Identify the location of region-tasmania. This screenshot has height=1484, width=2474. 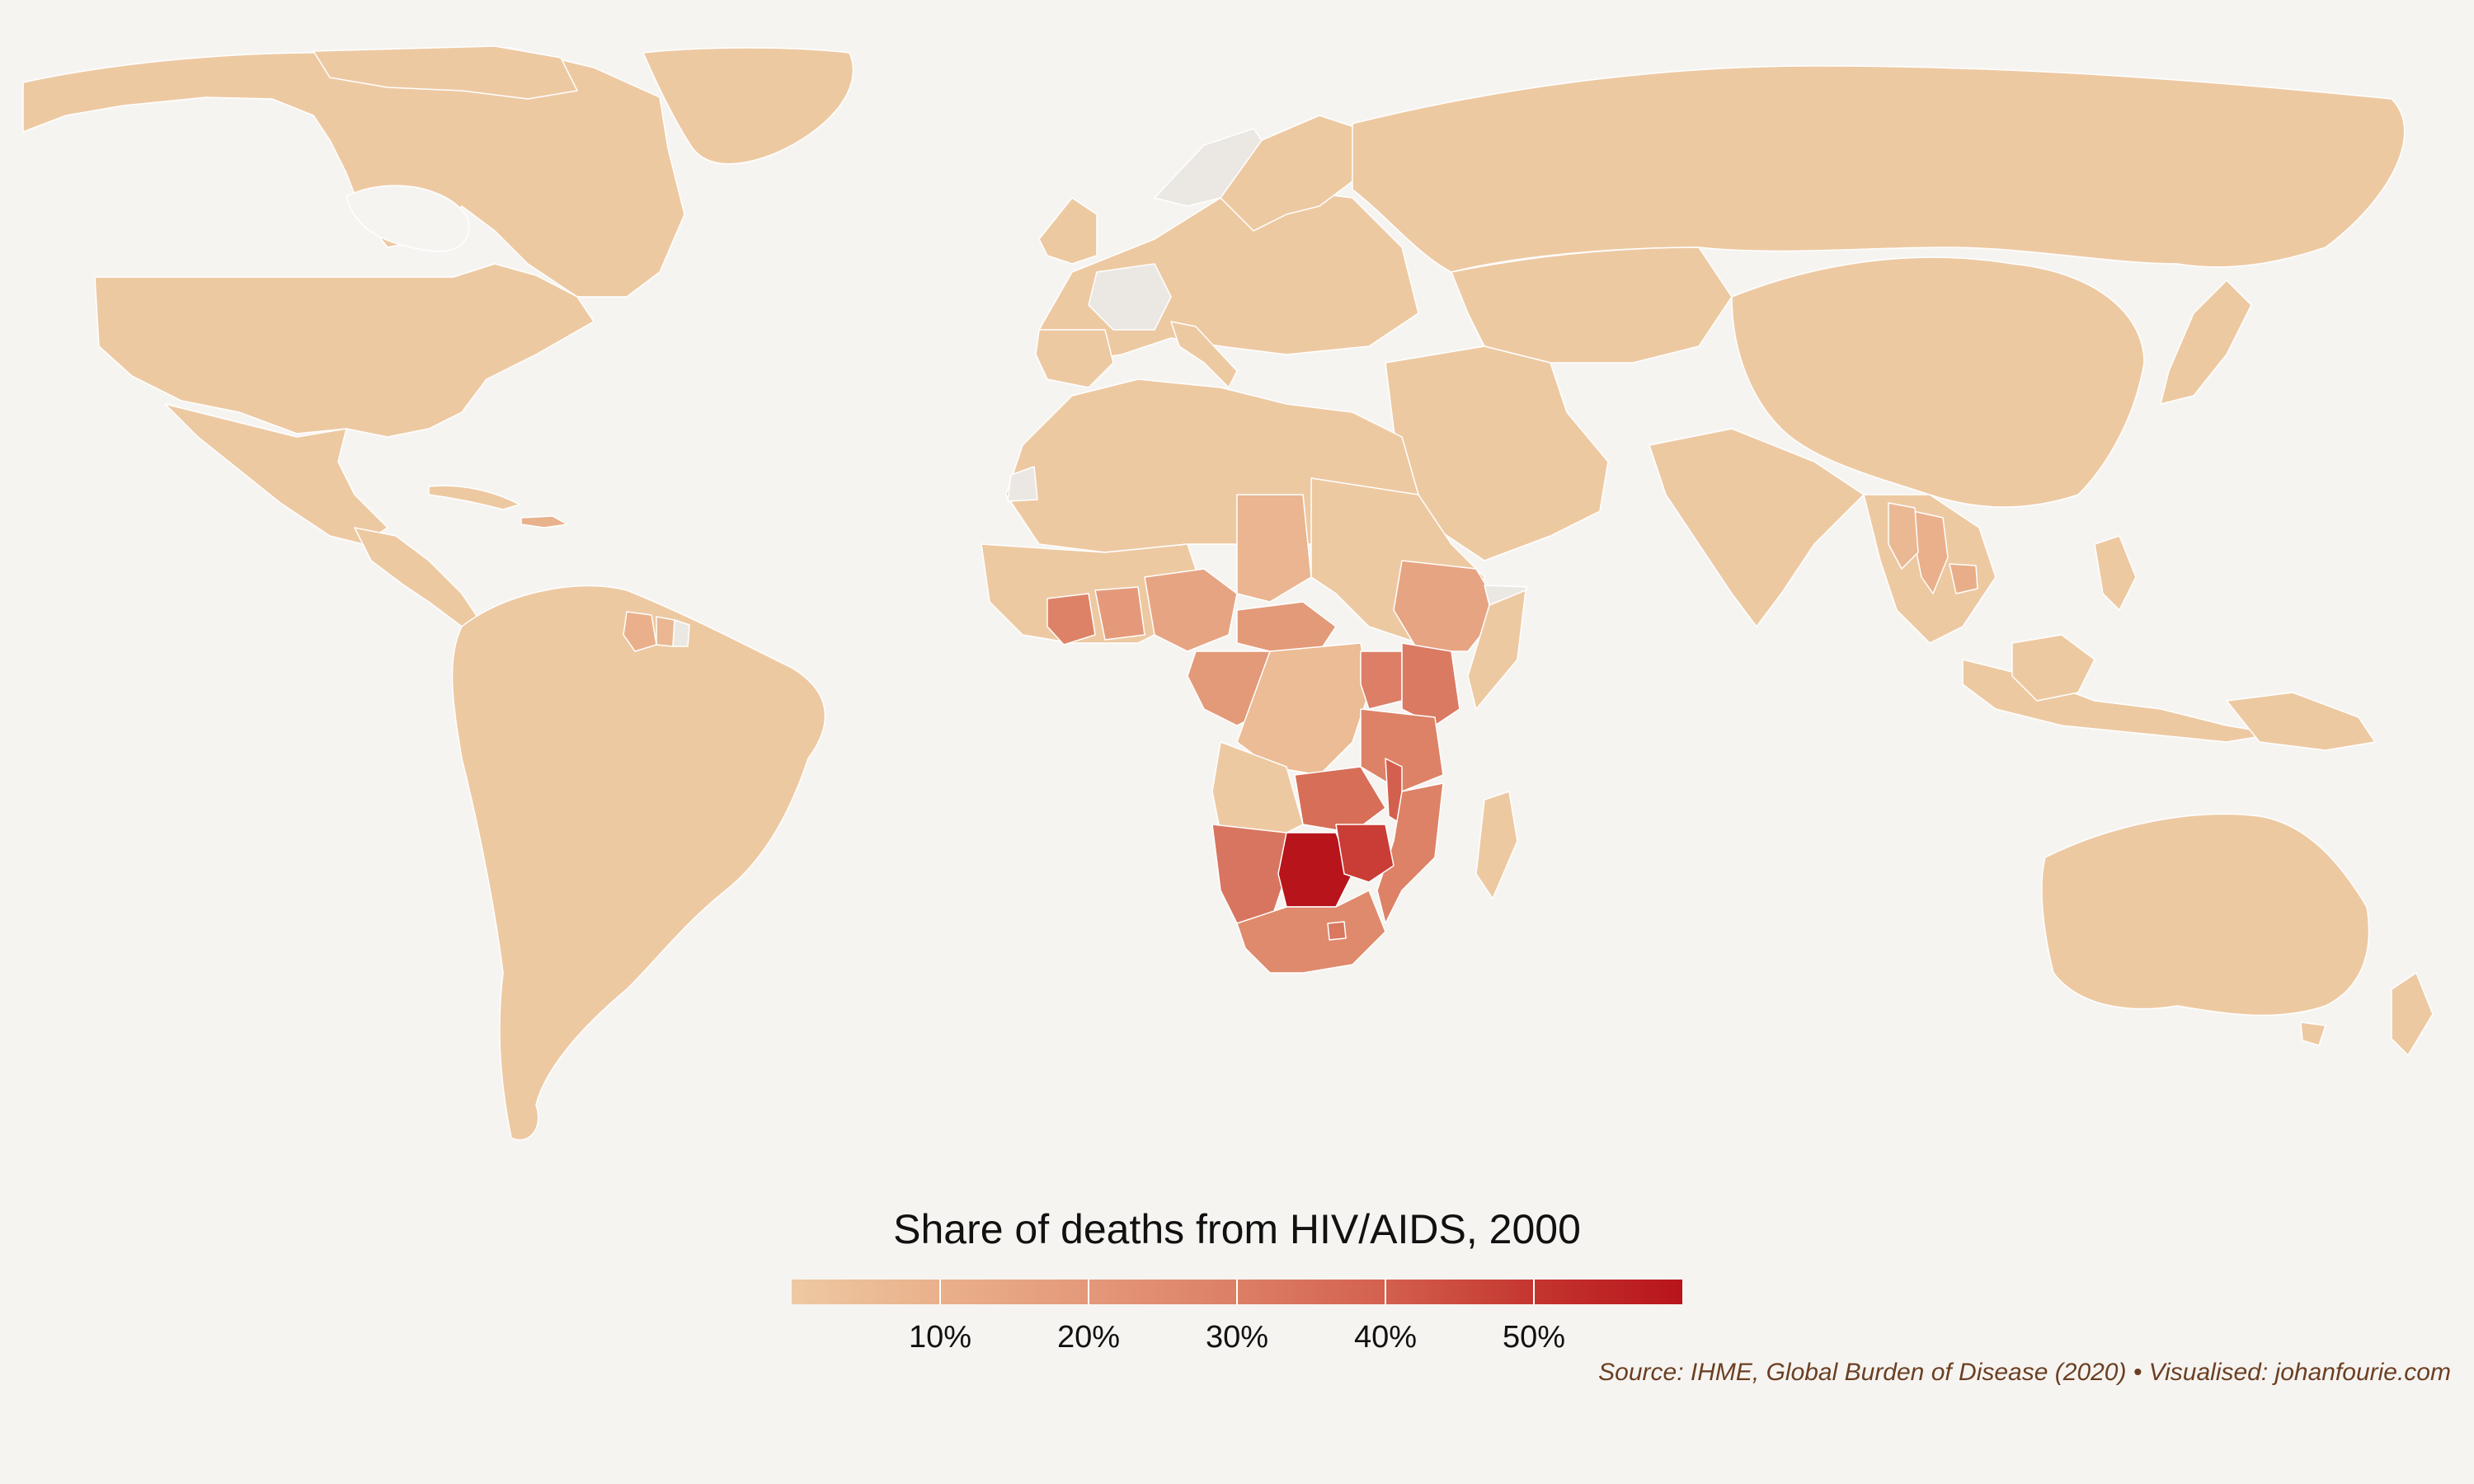
(2313, 1033).